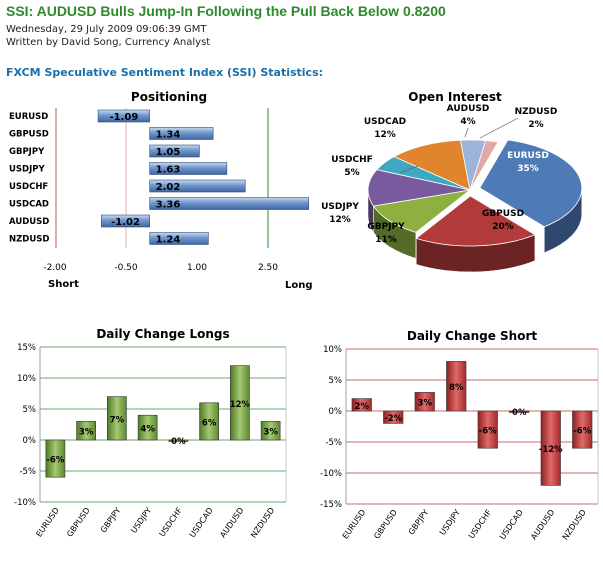 This screenshot has width=603, height=574. What do you see at coordinates (27, 170) in the screenshot?
I see `positioning-category-label: USDJPY` at bounding box center [27, 170].